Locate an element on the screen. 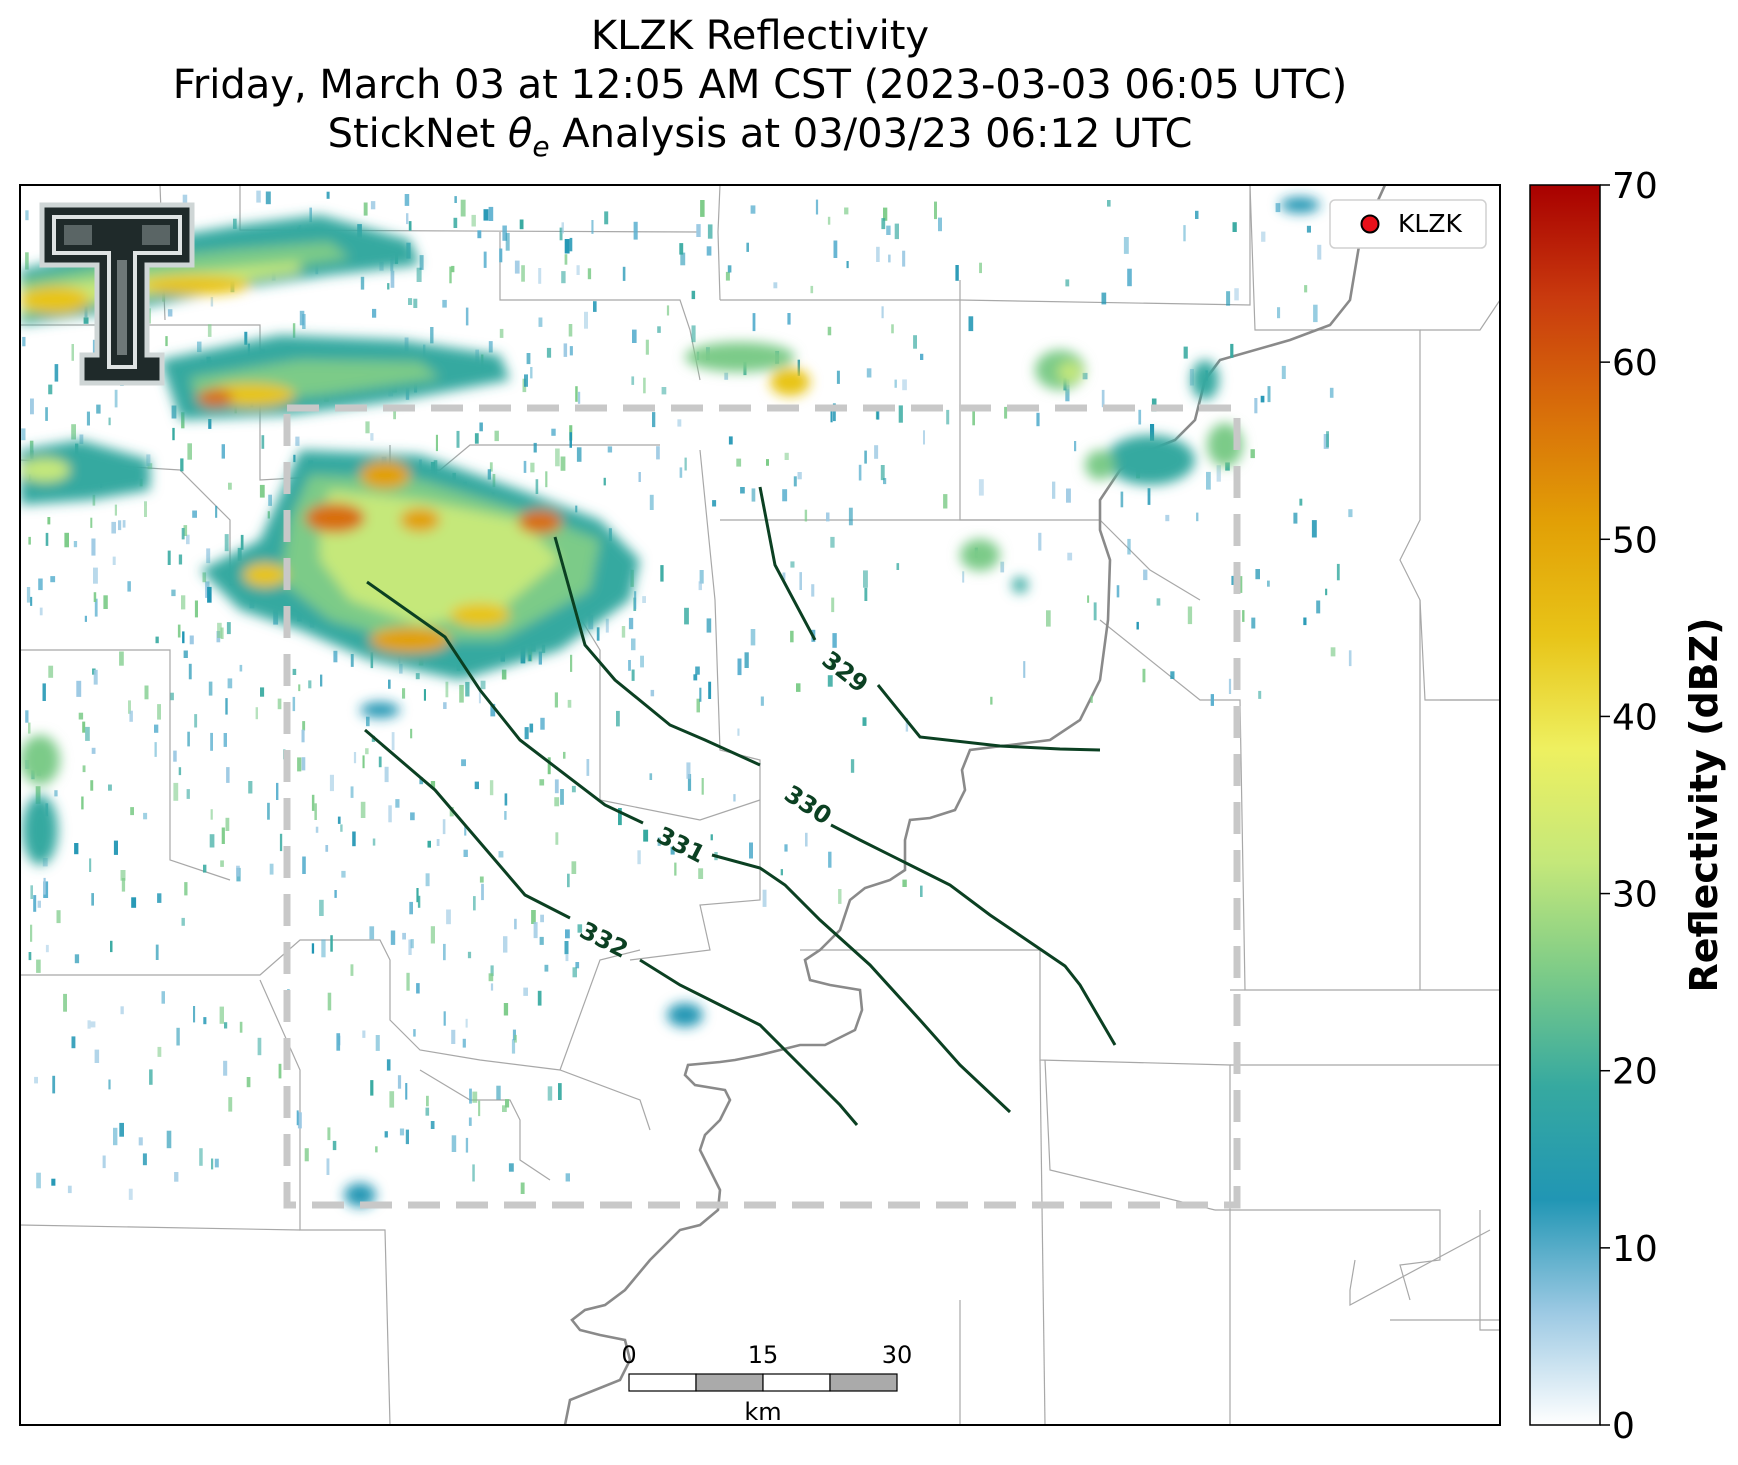  theta-symbol: θ is located at coordinates (520, 134).